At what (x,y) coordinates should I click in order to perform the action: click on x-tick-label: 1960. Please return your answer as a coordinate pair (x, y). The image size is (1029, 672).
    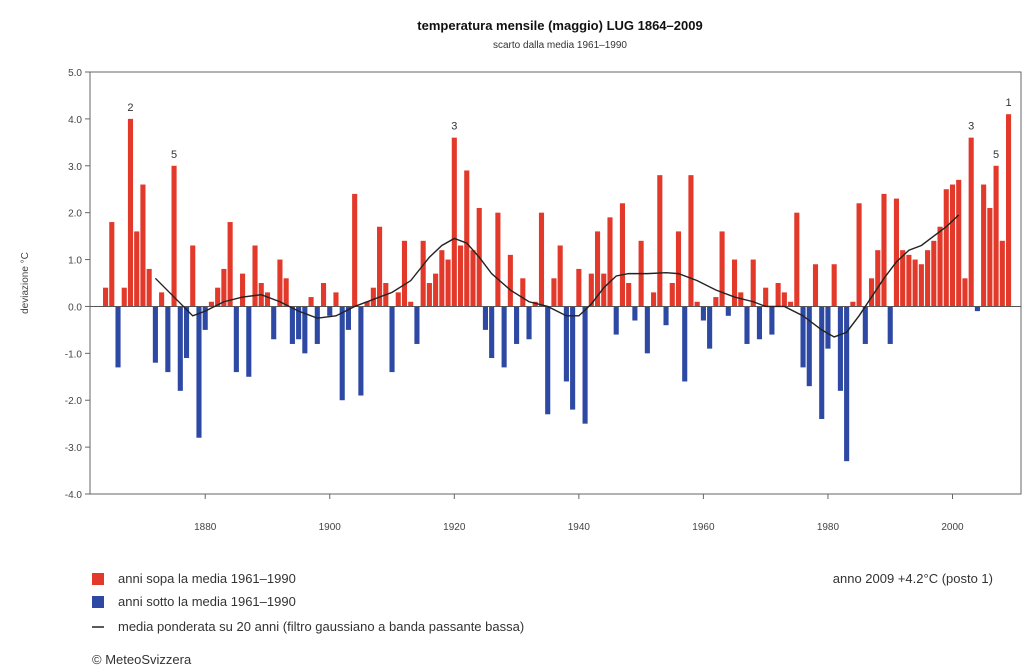
    Looking at the image, I should click on (703, 527).